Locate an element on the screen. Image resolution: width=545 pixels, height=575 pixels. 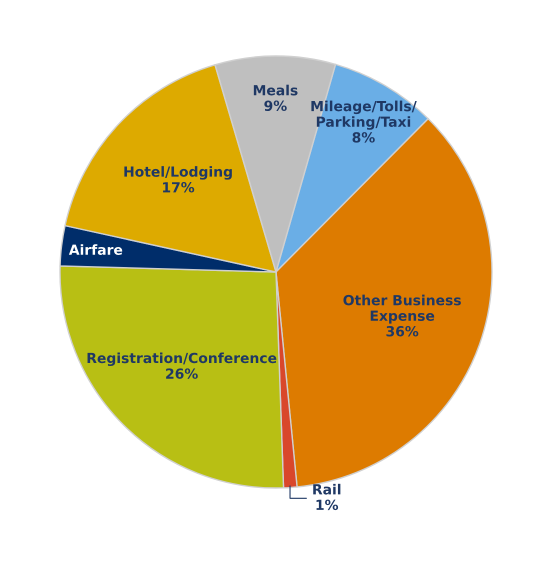
slice-label: Rail is located at coordinates (326, 489).